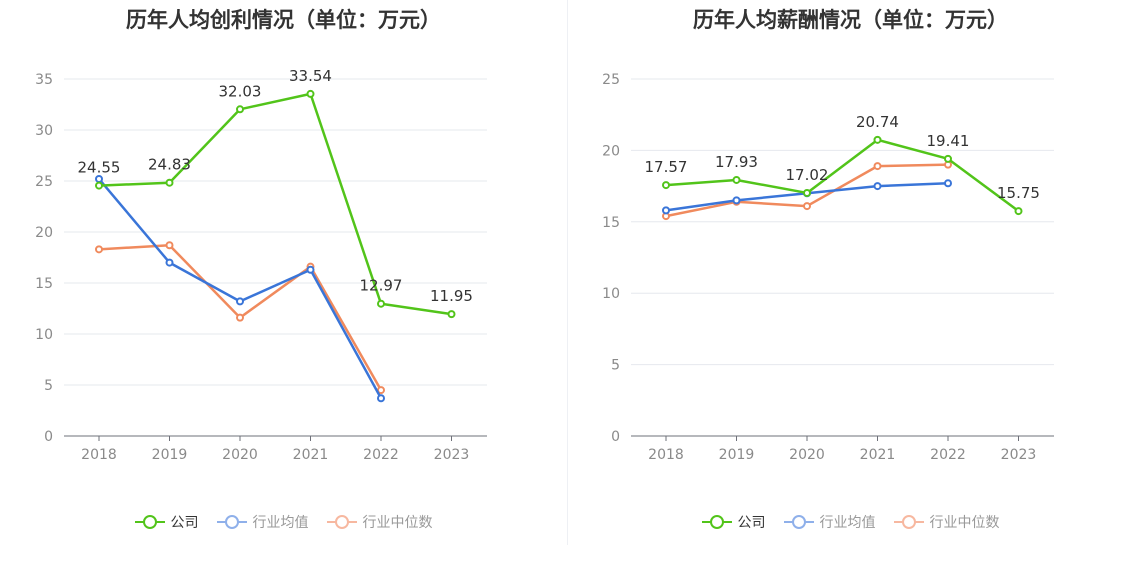 The image size is (1134, 582). What do you see at coordinates (451, 296) in the screenshot?
I see `data-label: 11.95` at bounding box center [451, 296].